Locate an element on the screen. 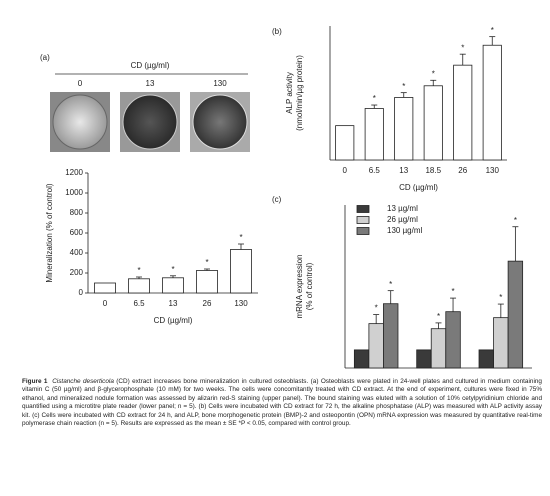  legend-label: 13 µg/ml is located at coordinates (402, 208).